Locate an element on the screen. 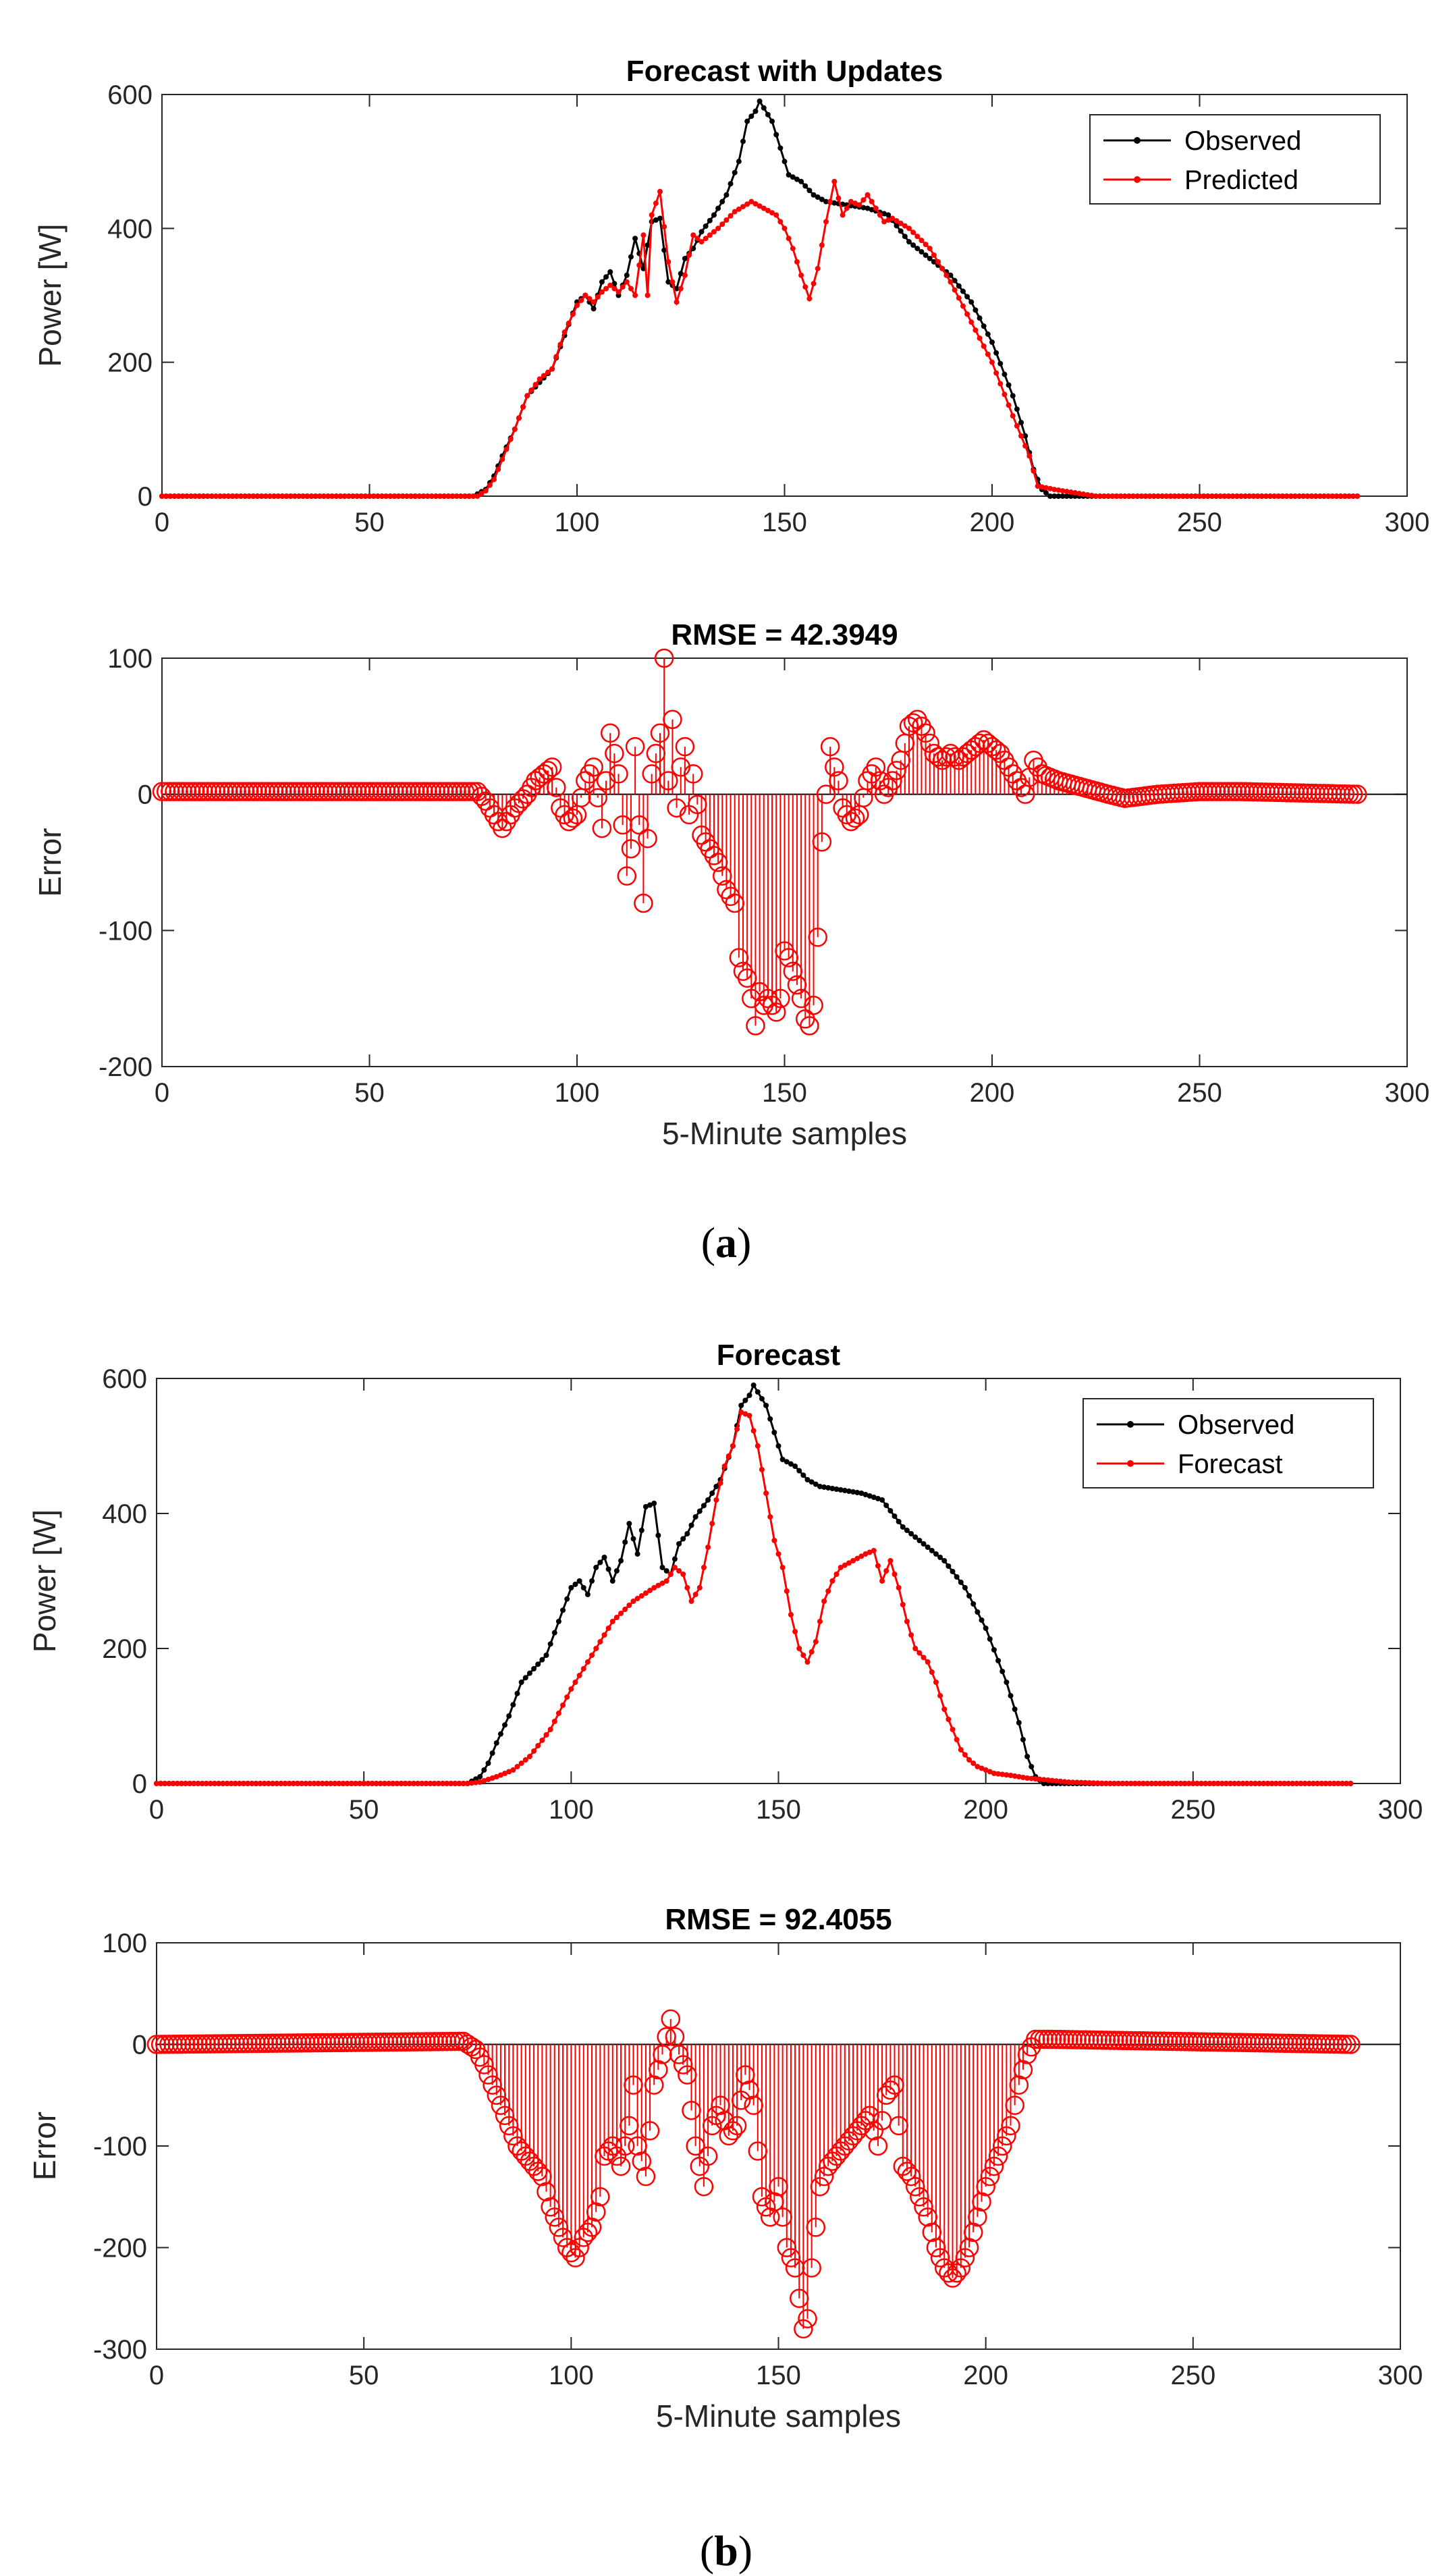  chart-title: RMSE = 42.3949 is located at coordinates (784, 634).